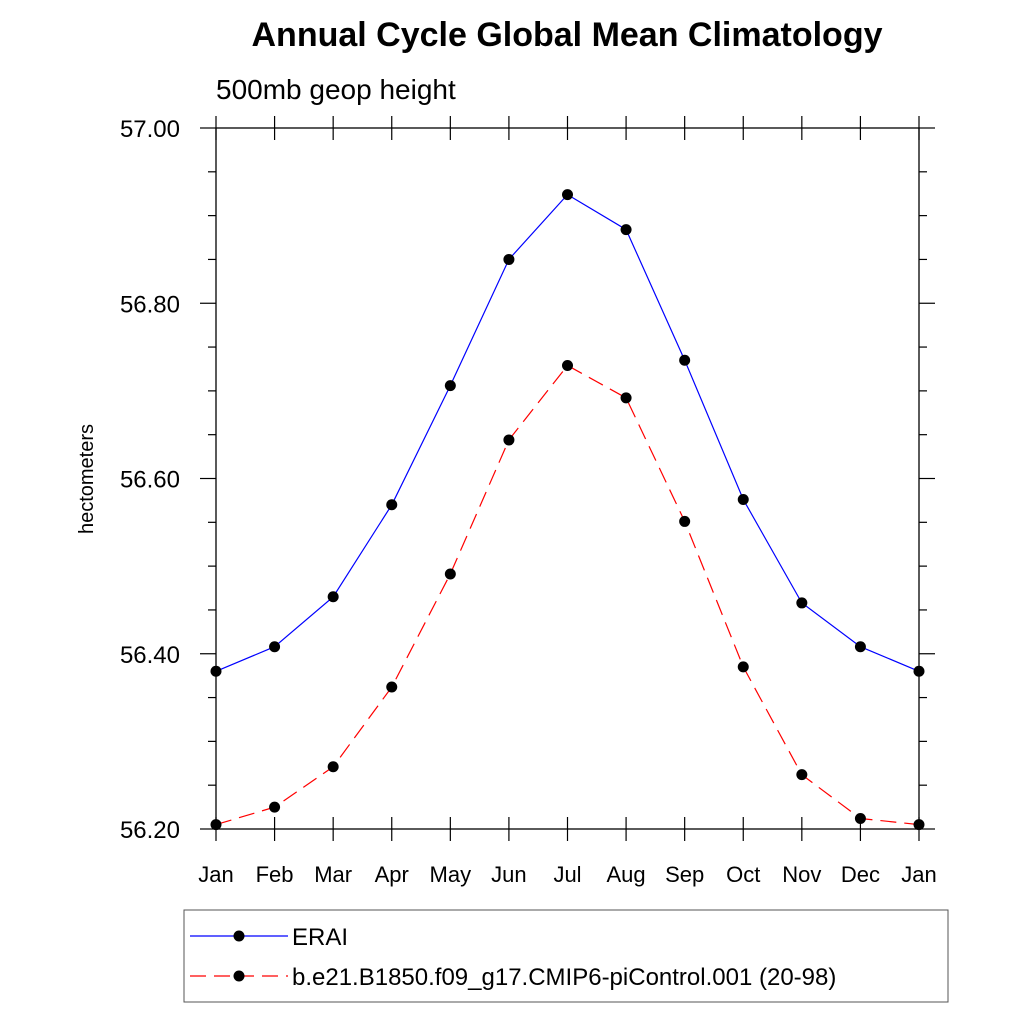 The height and width of the screenshot is (1024, 1024). Describe the element at coordinates (275, 874) in the screenshot. I see `x-tick-label: Feb` at that location.